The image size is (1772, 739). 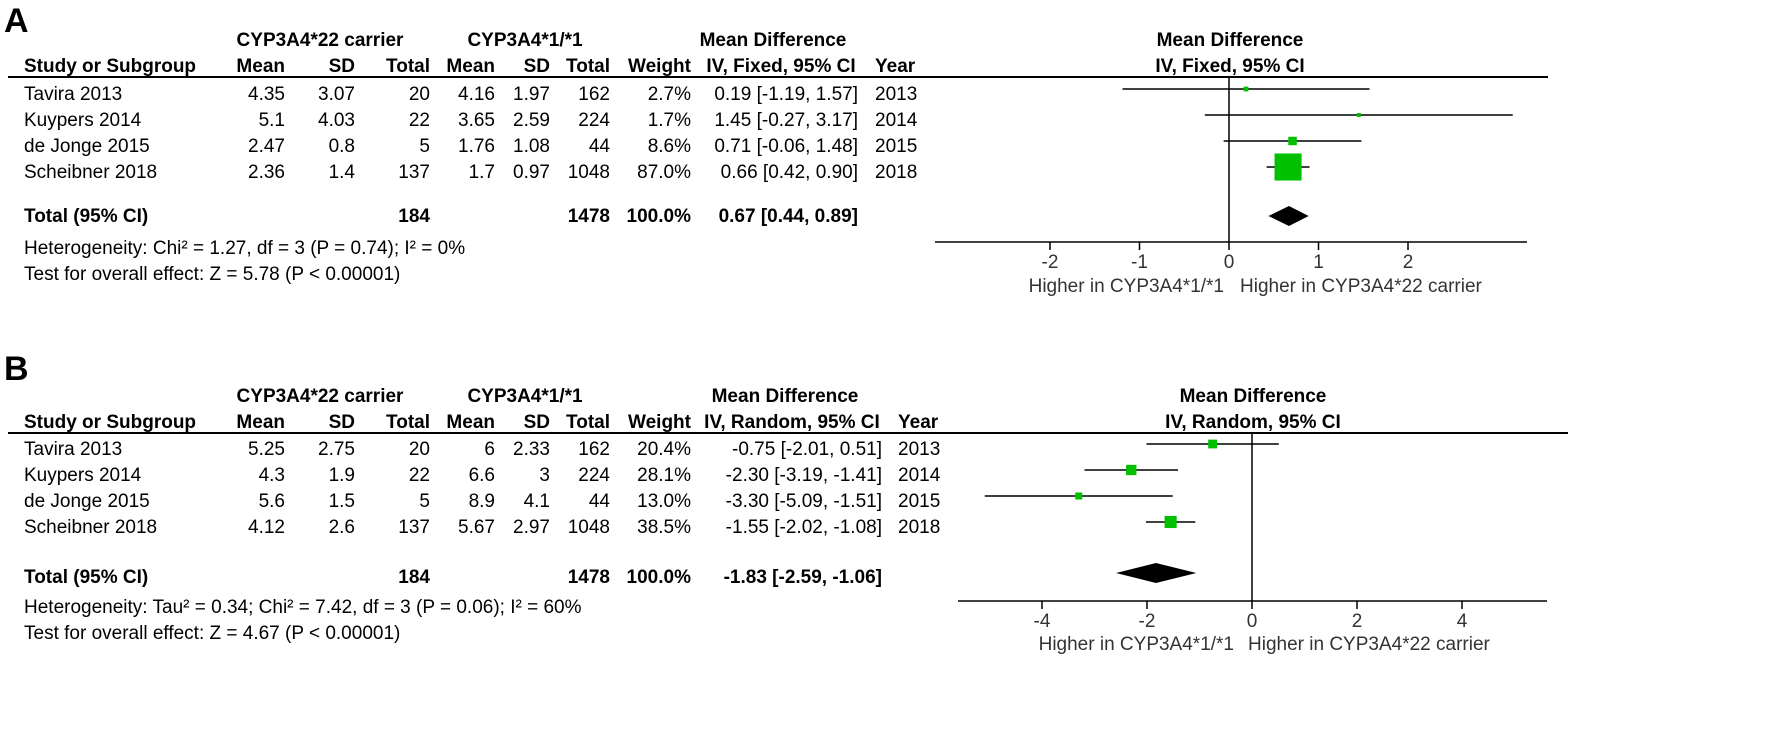 I want to click on cell-weight: 87.0%, so click(x=664, y=172).